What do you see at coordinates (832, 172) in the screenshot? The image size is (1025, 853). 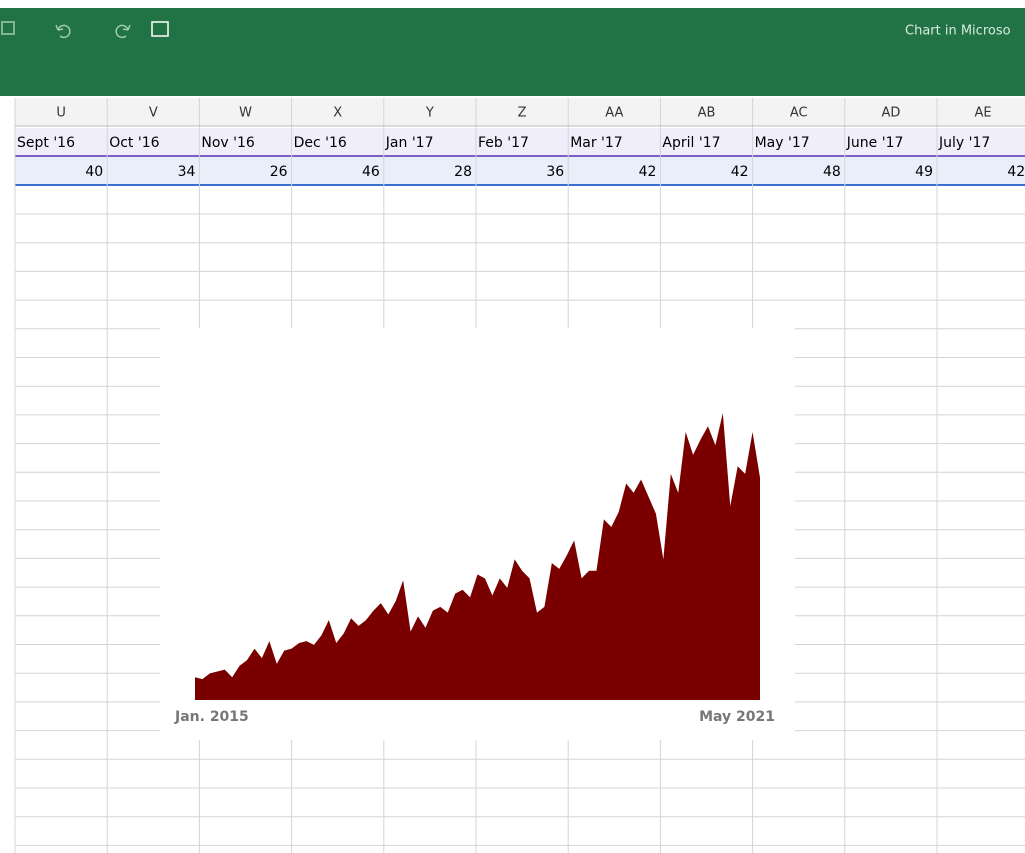 I see `value-cell: 48` at bounding box center [832, 172].